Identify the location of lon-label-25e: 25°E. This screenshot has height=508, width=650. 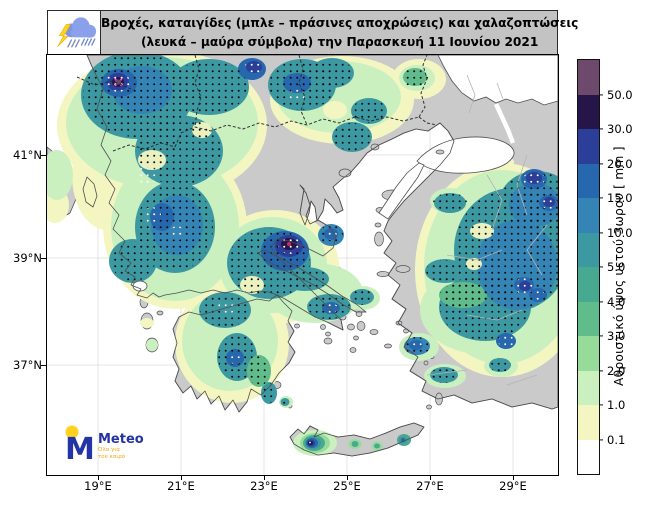
(347, 486).